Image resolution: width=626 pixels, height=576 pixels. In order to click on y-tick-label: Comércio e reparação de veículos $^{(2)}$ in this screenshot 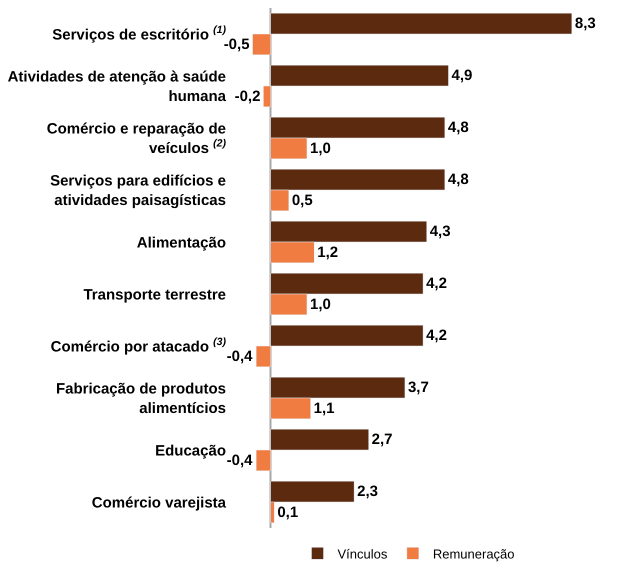, I will do `click(136, 138)`.